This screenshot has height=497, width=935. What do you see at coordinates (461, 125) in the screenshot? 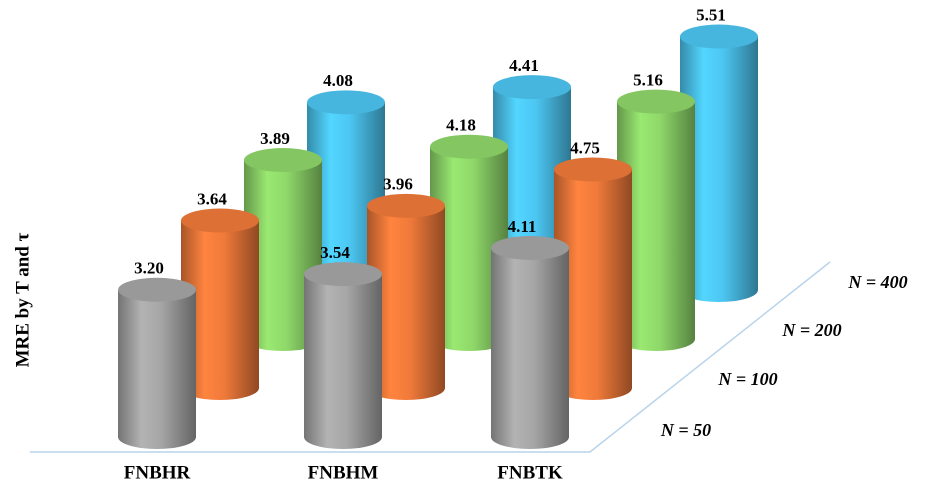
I see `data-label: 4.18` at bounding box center [461, 125].